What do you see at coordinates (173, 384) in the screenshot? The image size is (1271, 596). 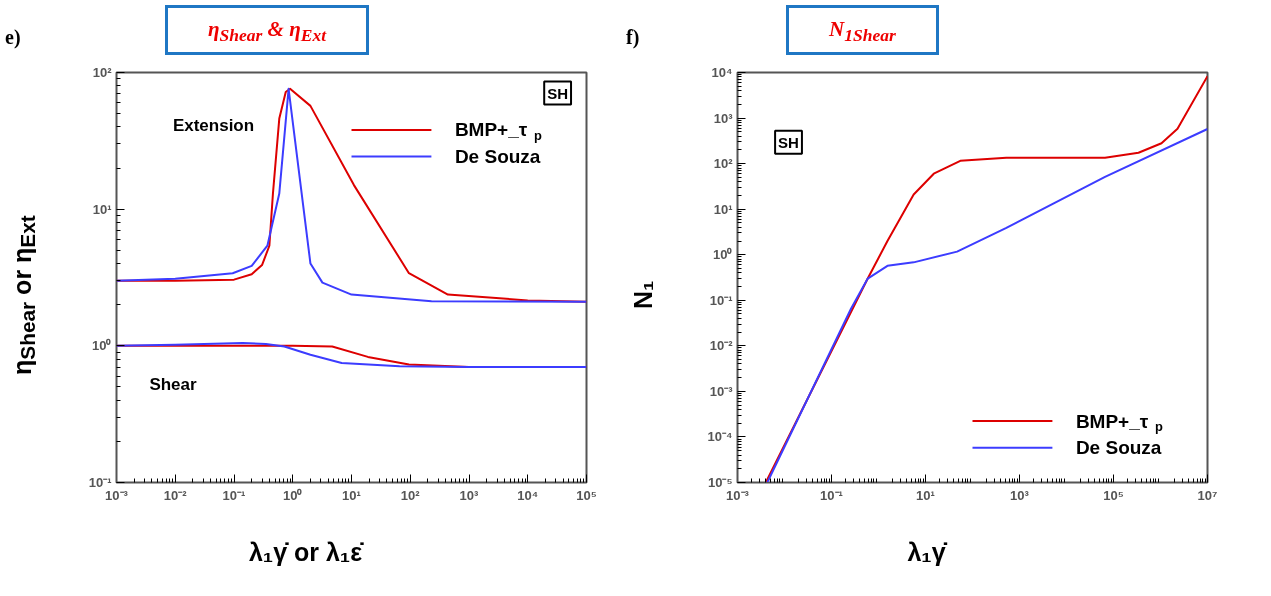 I see `annotation: Shear` at bounding box center [173, 384].